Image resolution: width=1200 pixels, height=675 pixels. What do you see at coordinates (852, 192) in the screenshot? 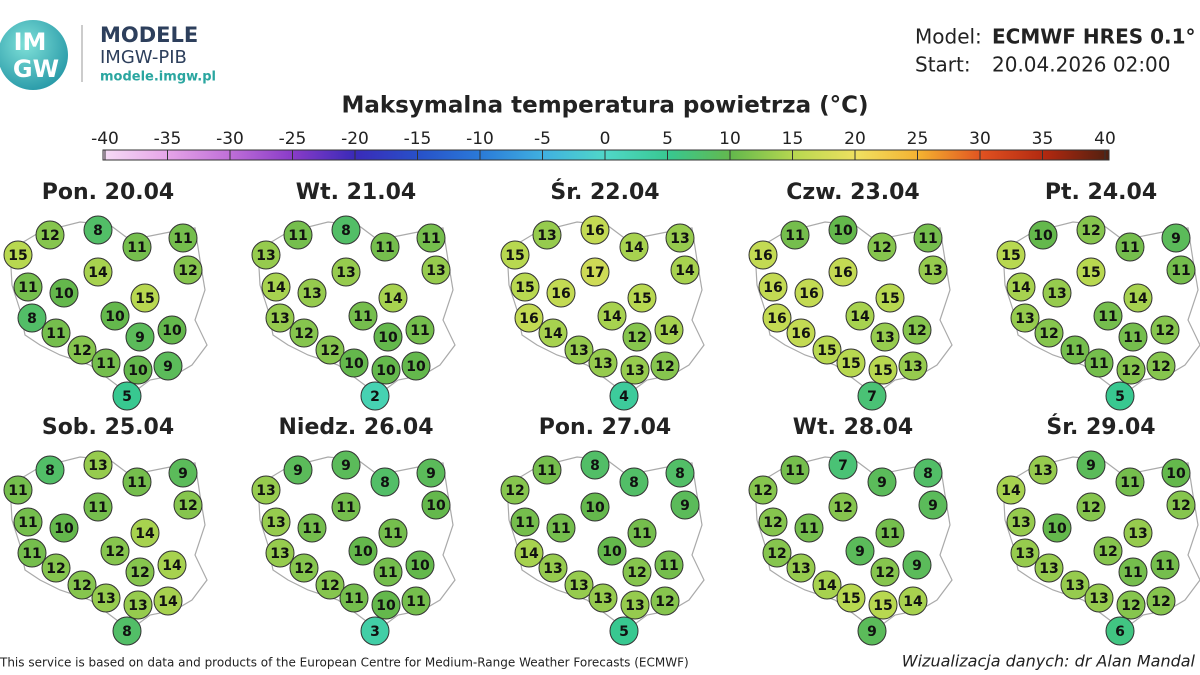
I see `day-title: Czw. 23.04` at bounding box center [852, 192].